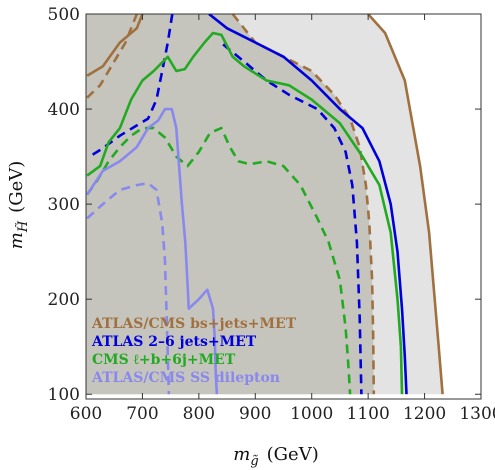 The width and height of the screenshot is (495, 470). What do you see at coordinates (64, 395) in the screenshot?
I see `y-tick-label: 100` at bounding box center [64, 395].